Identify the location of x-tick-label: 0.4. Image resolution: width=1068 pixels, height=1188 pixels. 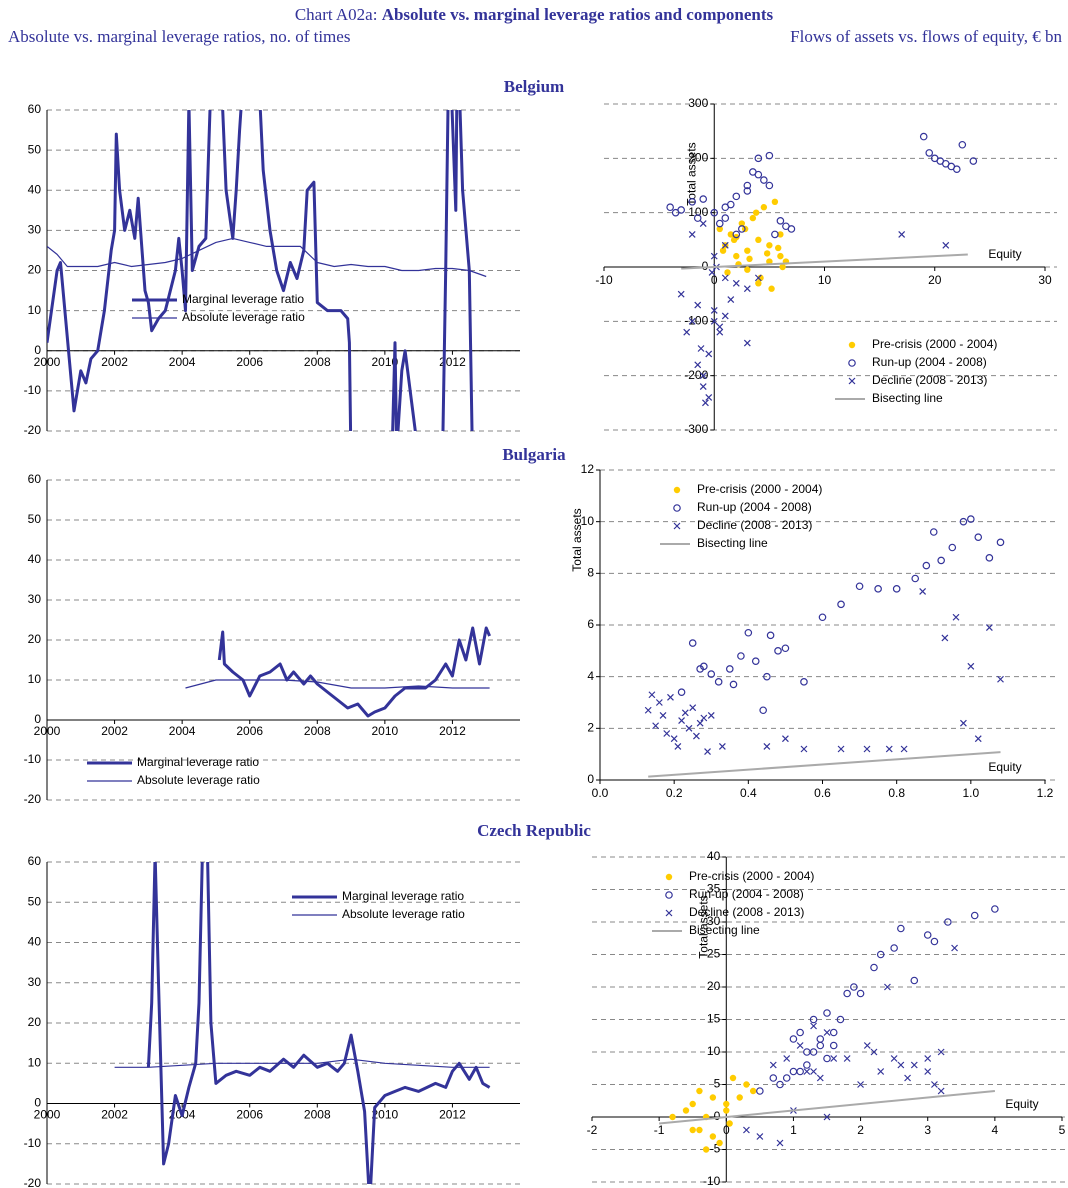
(748, 793).